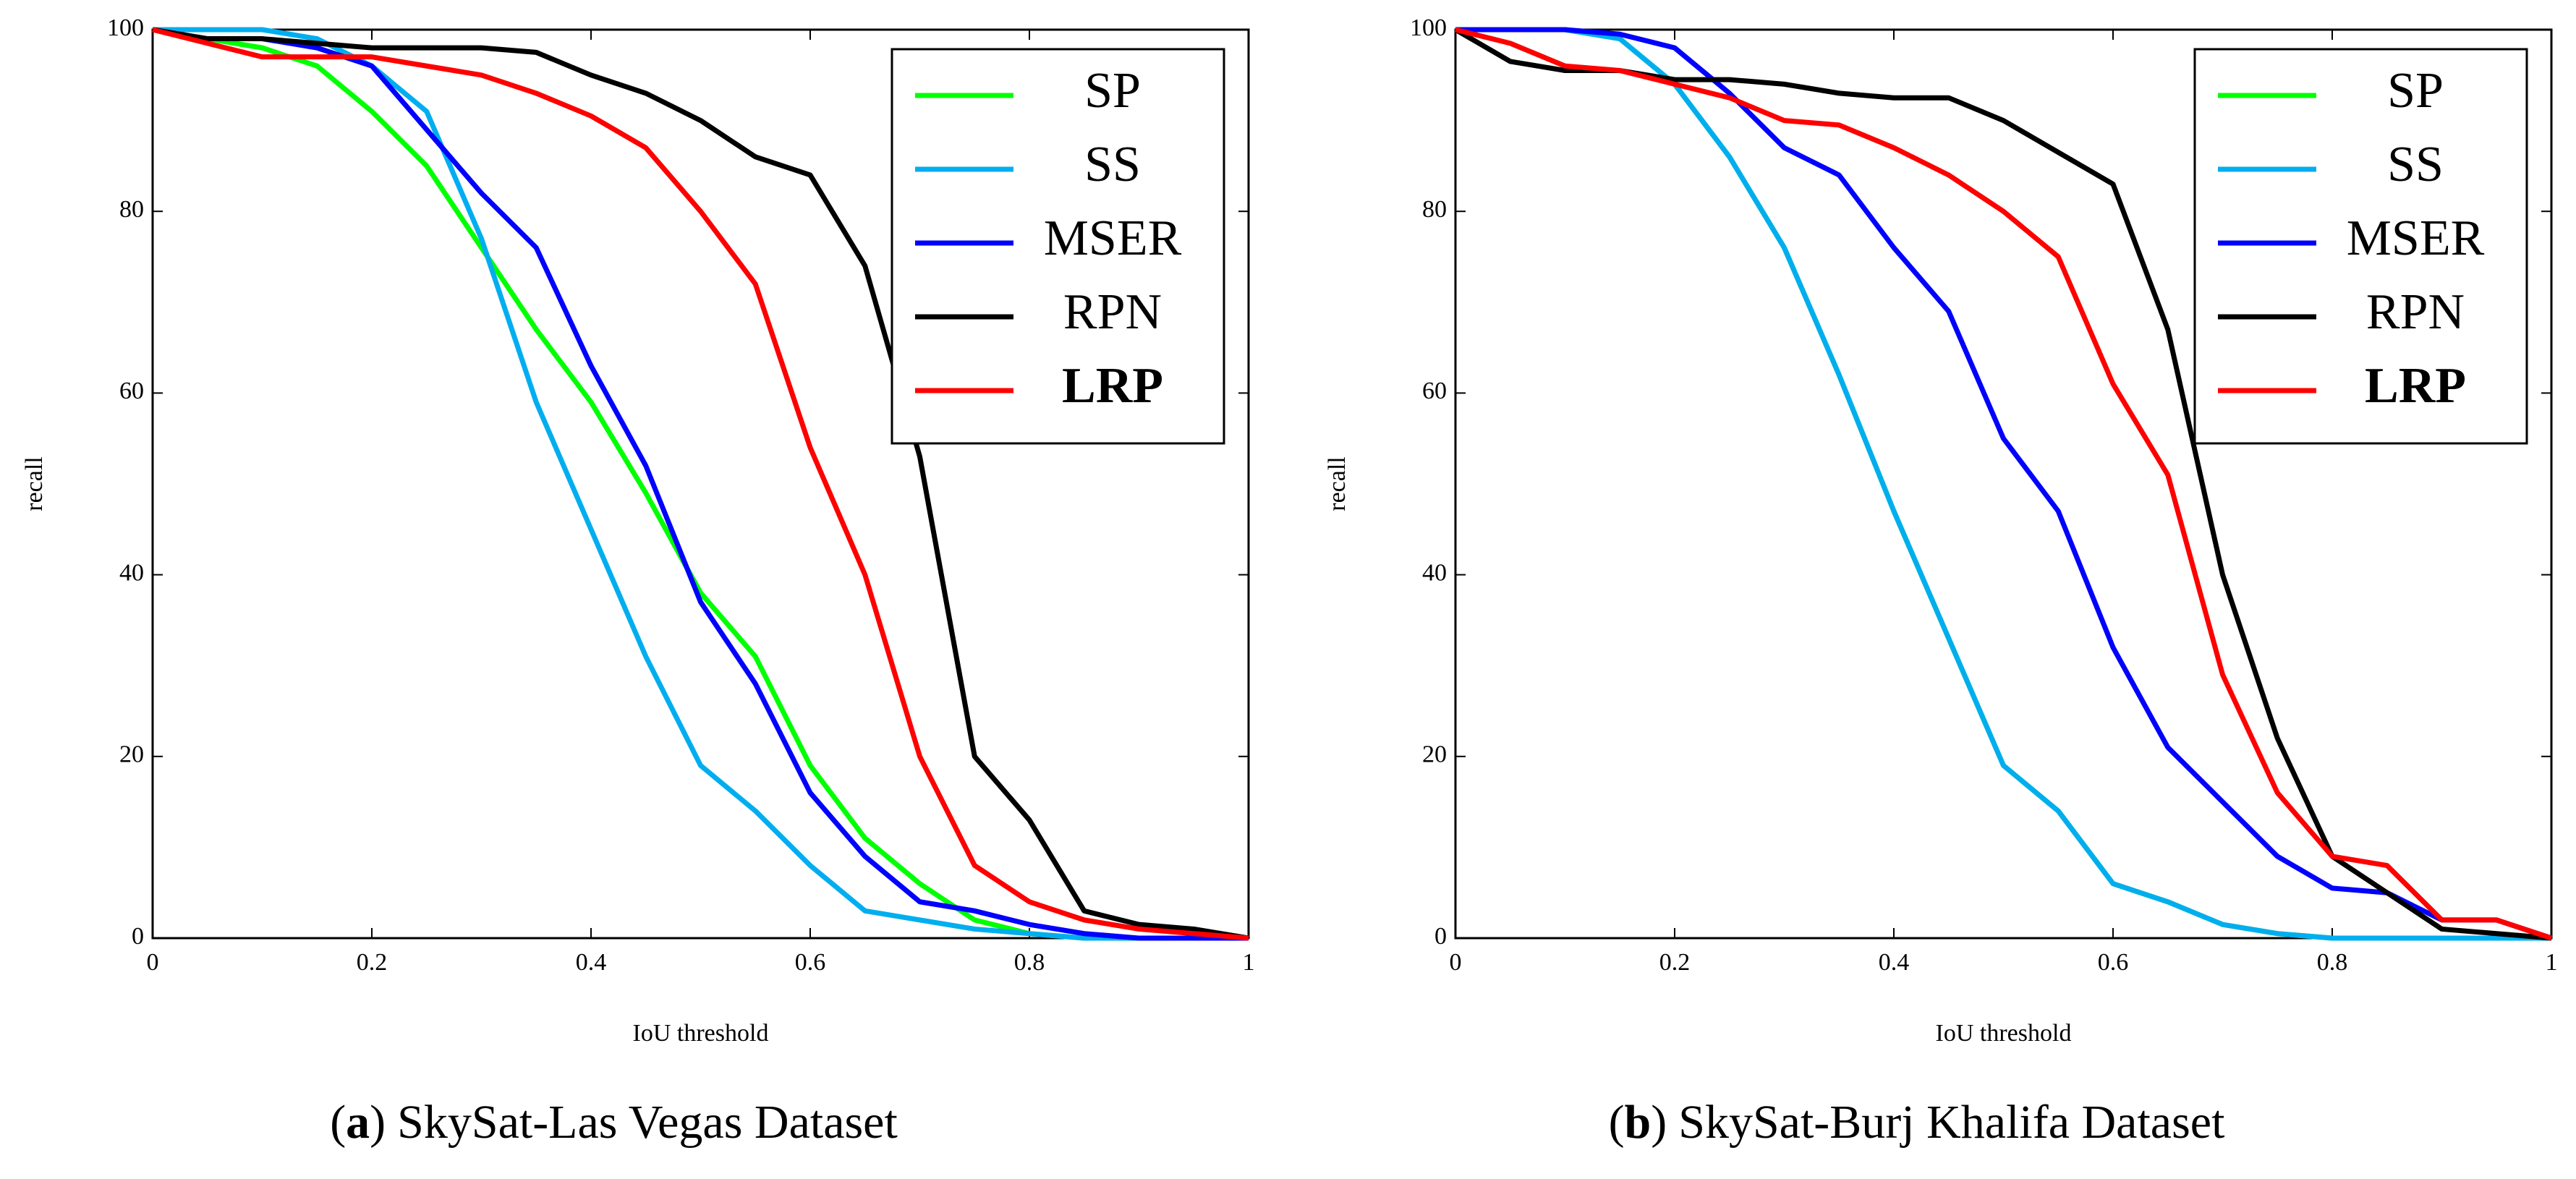  I want to click on caption-text: SkySat-Las Vegas Dataset, so click(647, 1122).